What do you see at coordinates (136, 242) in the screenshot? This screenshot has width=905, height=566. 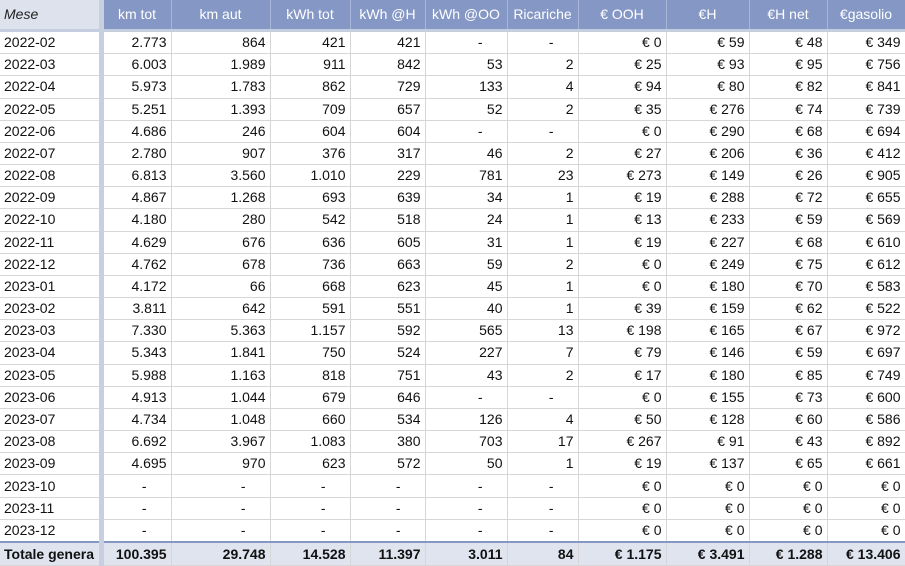 I see `cell-km-tot: 4.629` at bounding box center [136, 242].